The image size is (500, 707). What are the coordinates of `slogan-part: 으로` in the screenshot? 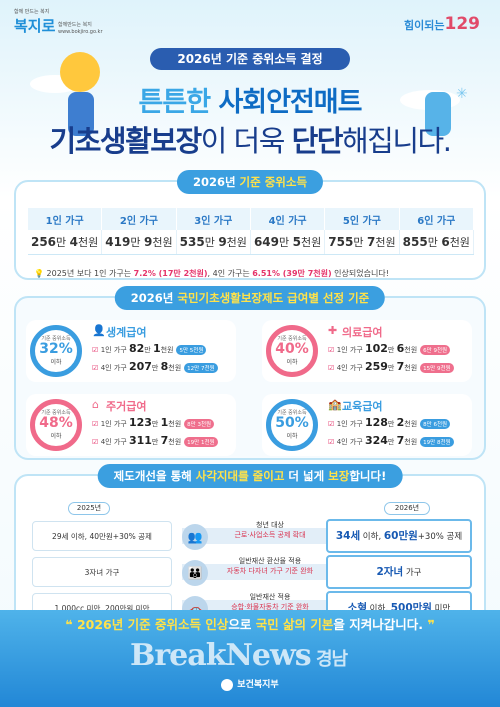 It's located at (242, 624).